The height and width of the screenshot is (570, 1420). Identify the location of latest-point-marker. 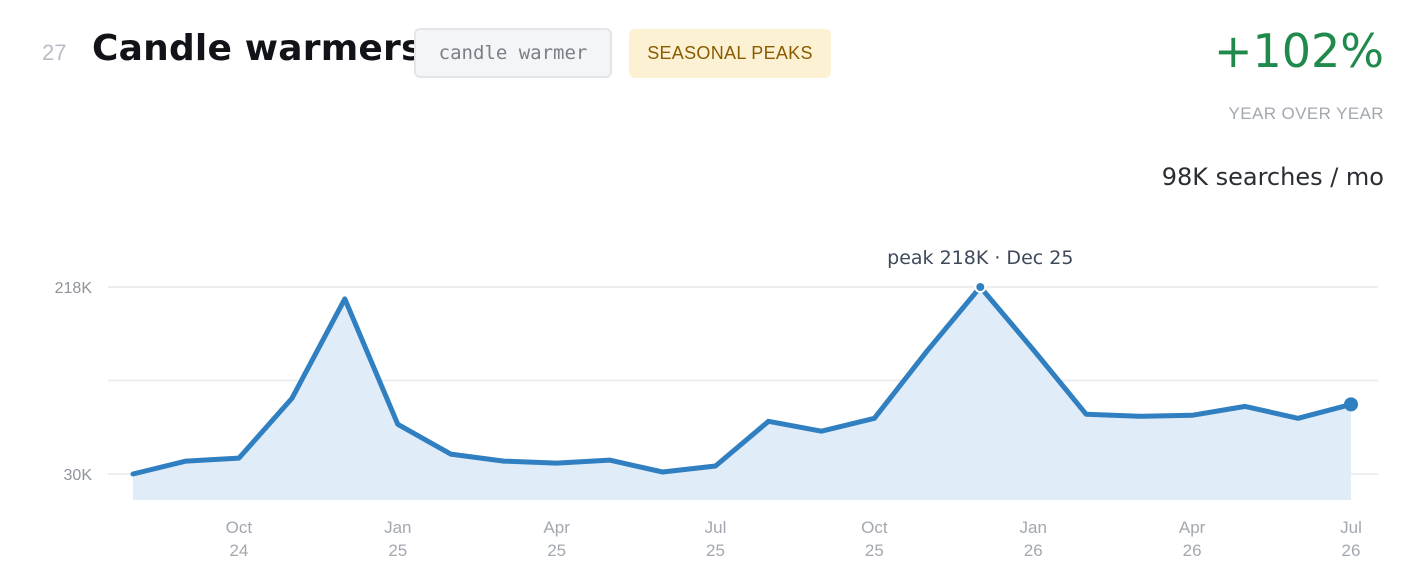
(1351, 404).